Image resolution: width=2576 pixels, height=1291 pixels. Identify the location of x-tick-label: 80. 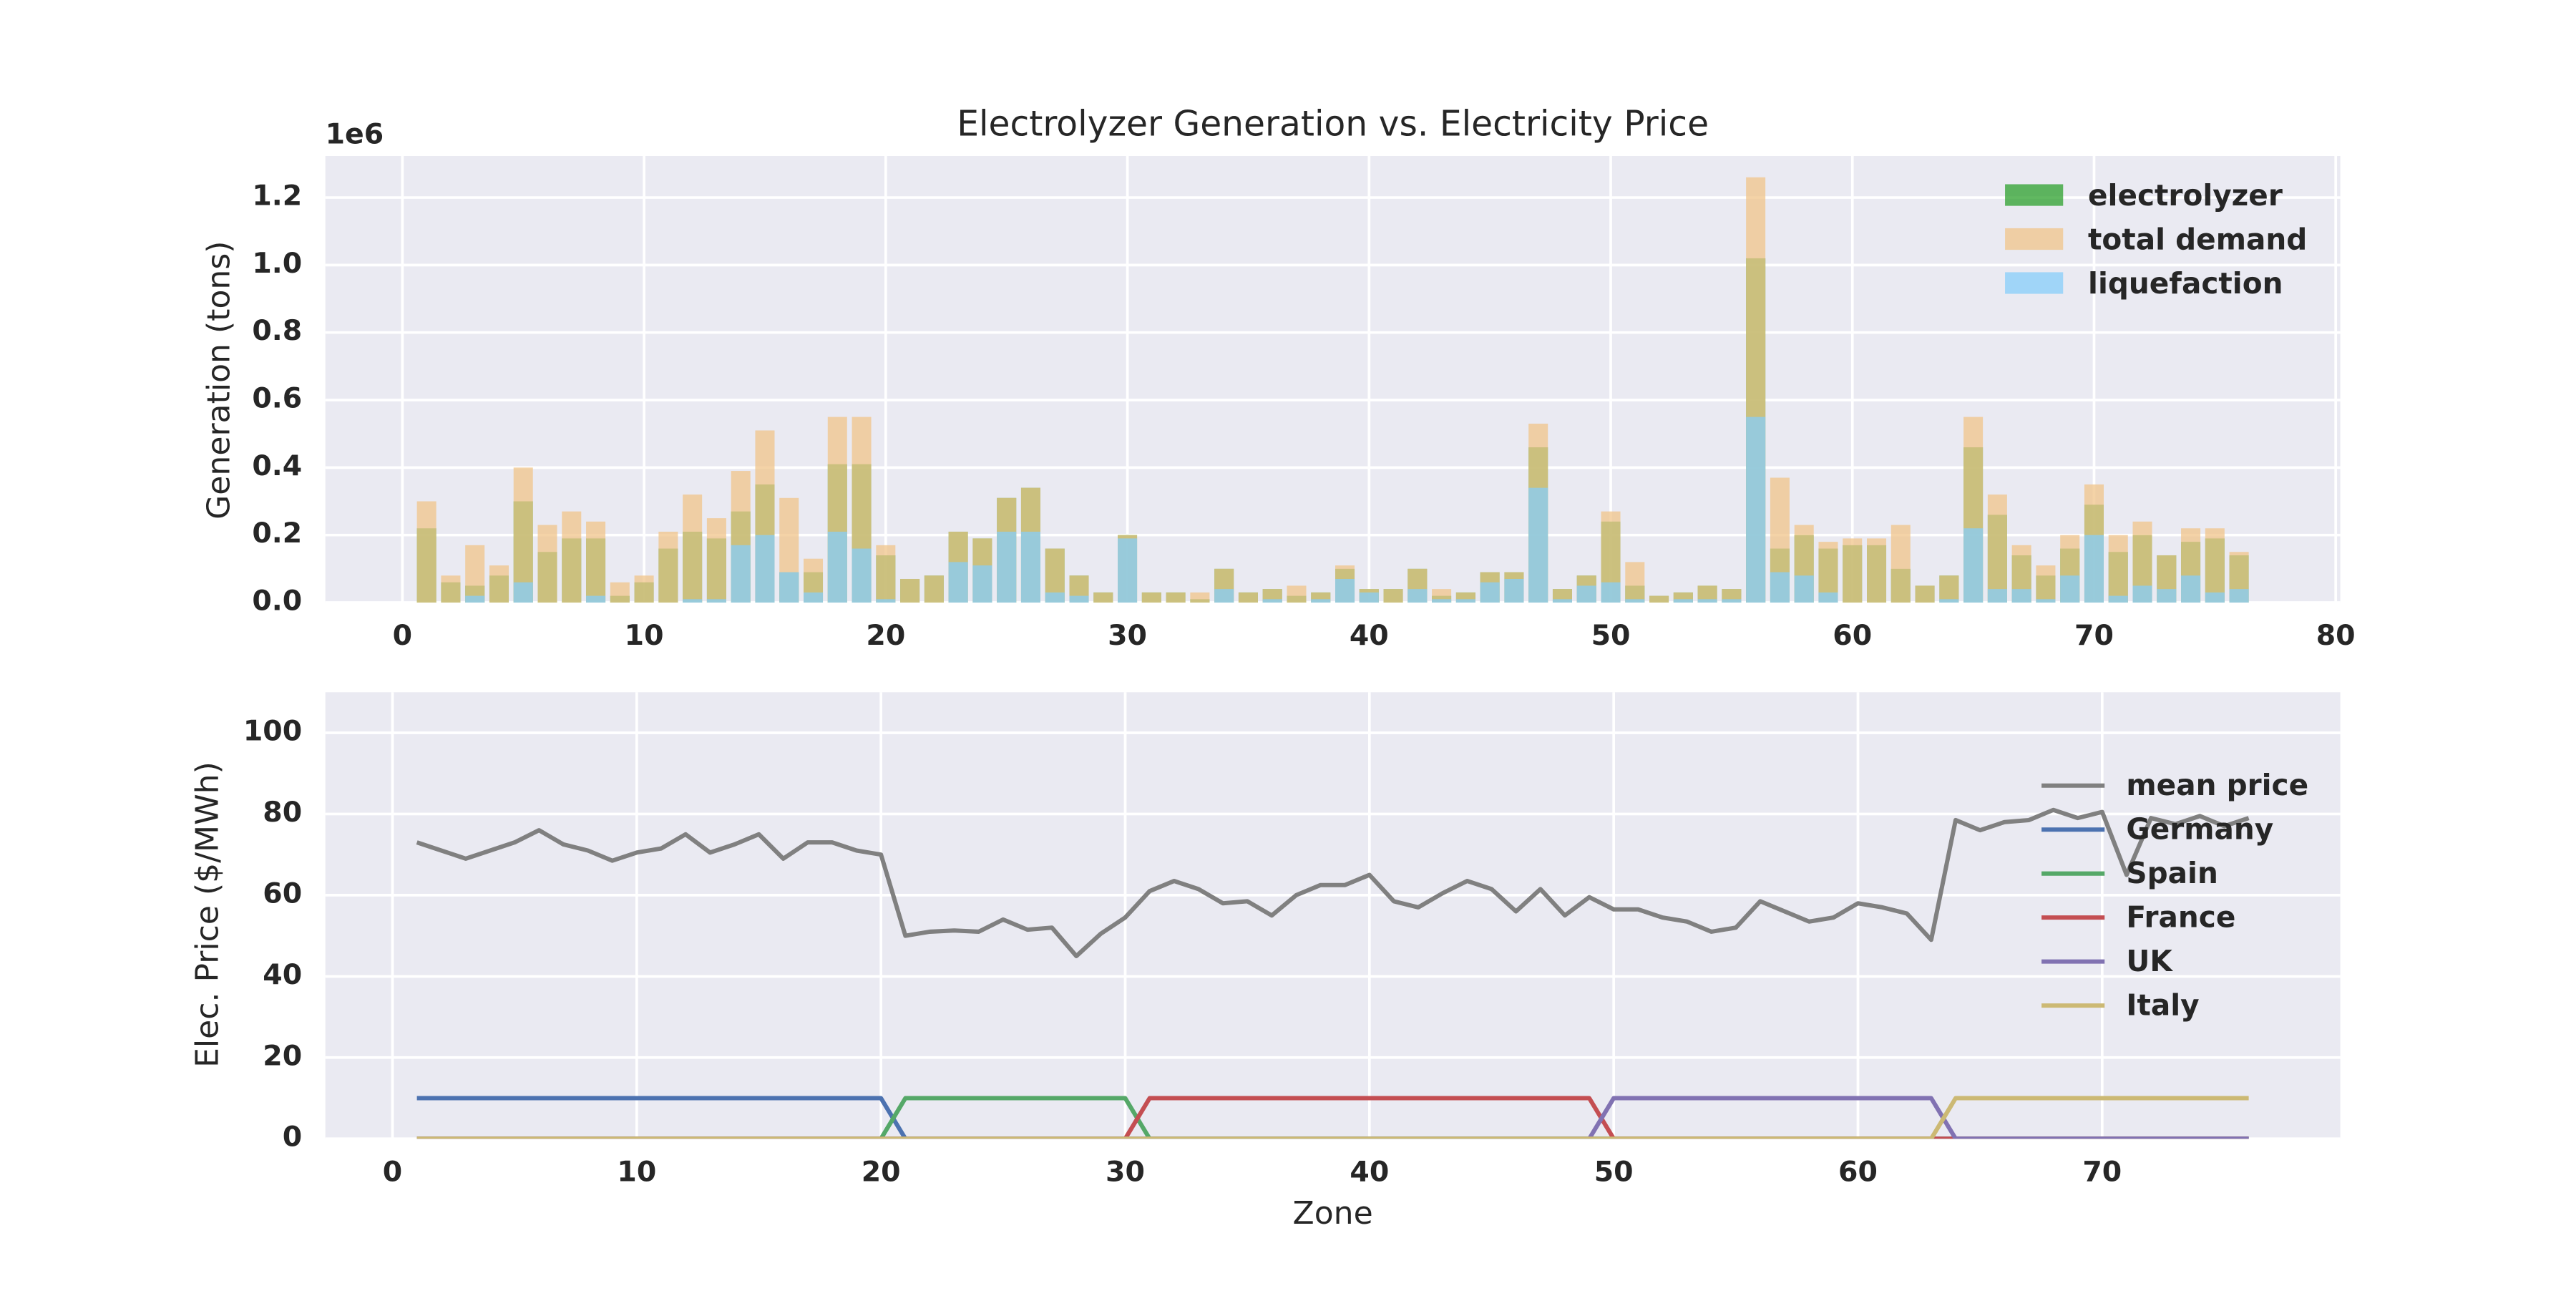
(2336, 635).